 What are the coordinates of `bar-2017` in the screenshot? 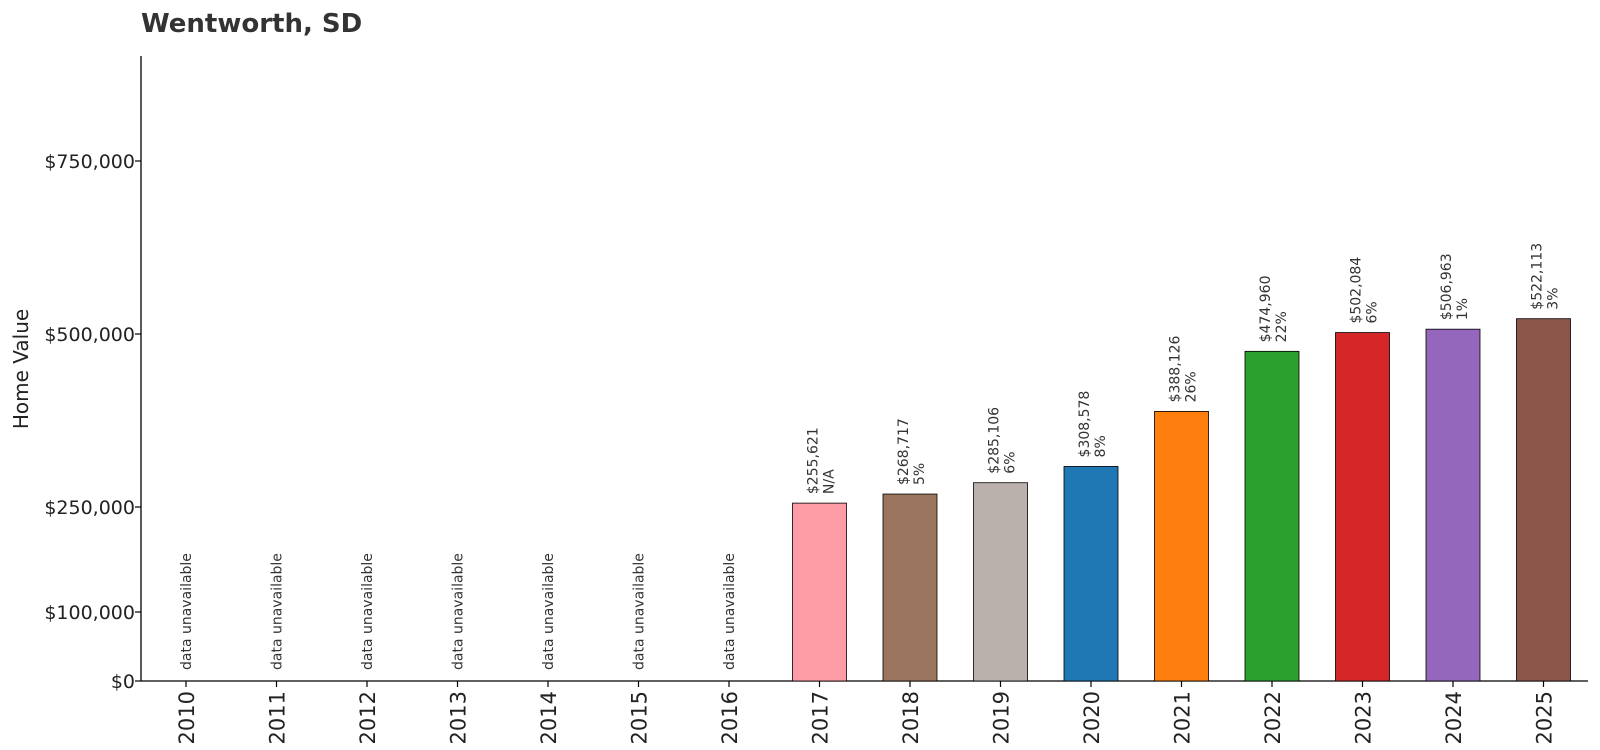 It's located at (819, 592).